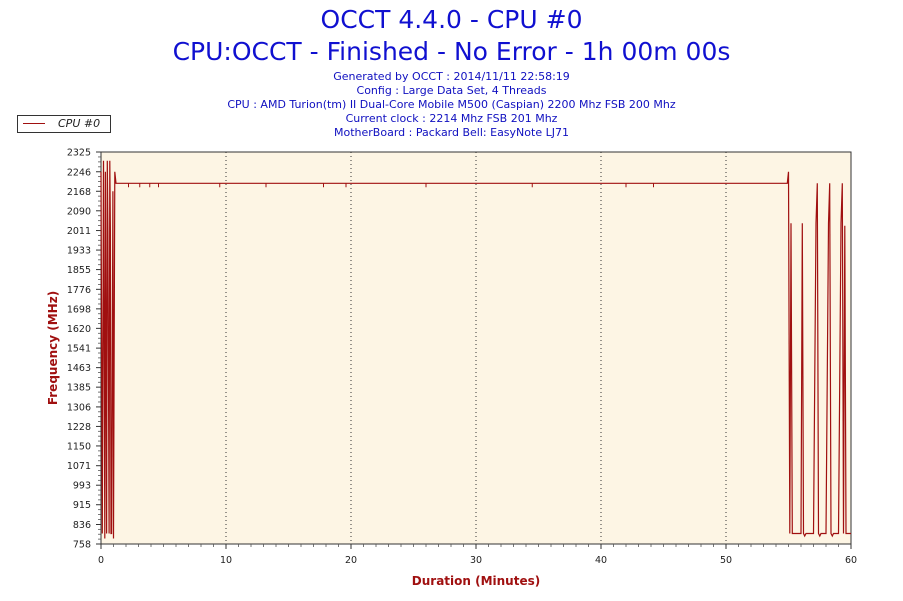  I want to click on y-tick-label: 1620, so click(79, 329).